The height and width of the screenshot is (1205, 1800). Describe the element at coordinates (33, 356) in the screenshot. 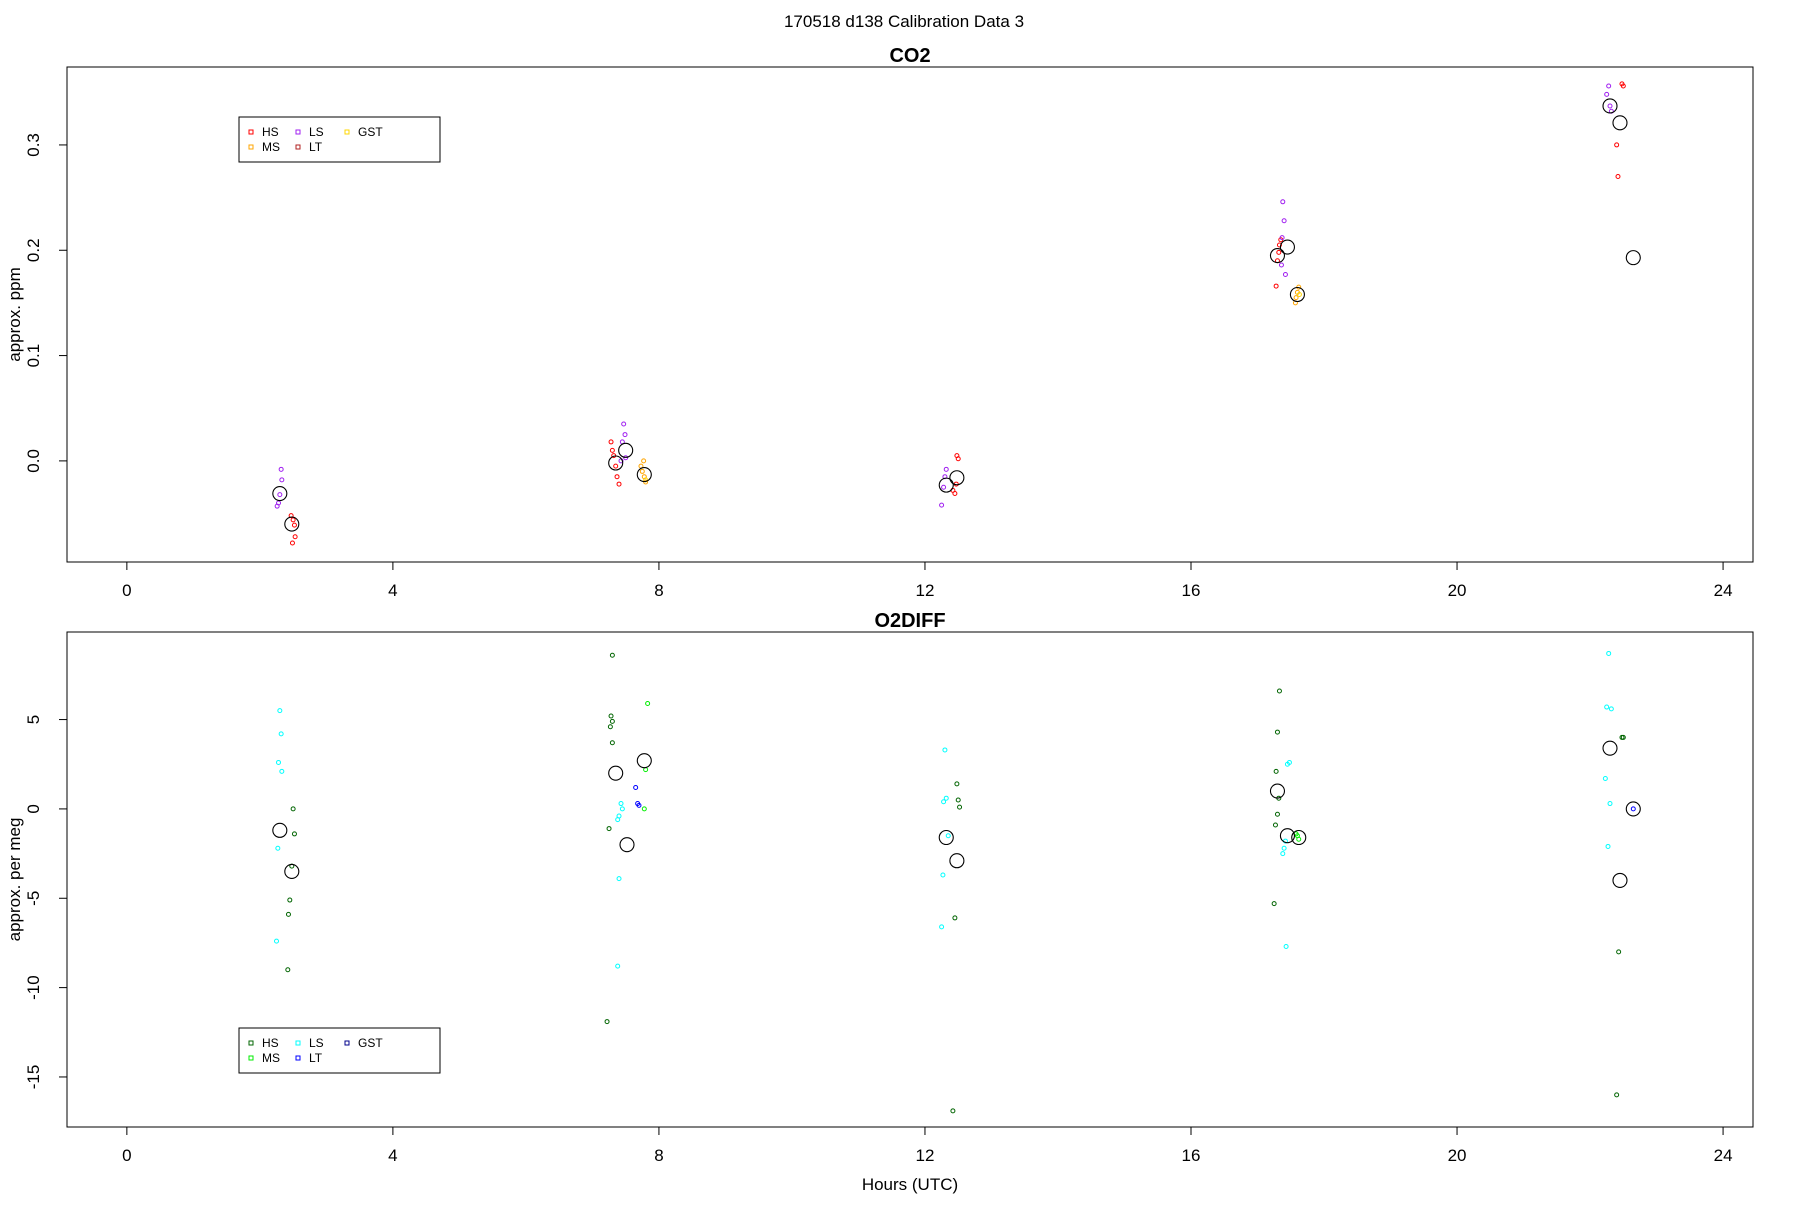

I see `co2-y-tick-label: 0.1` at that location.